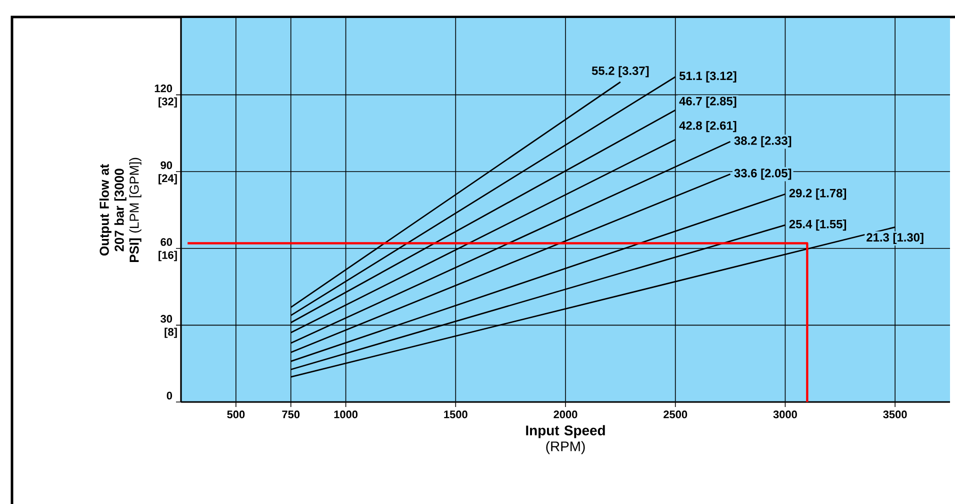  Describe the element at coordinates (236, 414) in the screenshot. I see `x-tick-label: 500` at that location.